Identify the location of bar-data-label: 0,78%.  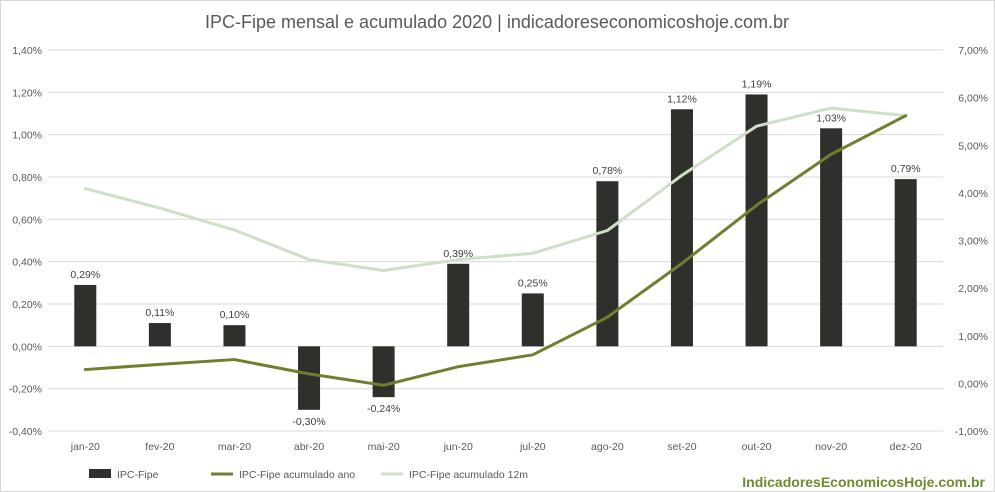
(607, 171).